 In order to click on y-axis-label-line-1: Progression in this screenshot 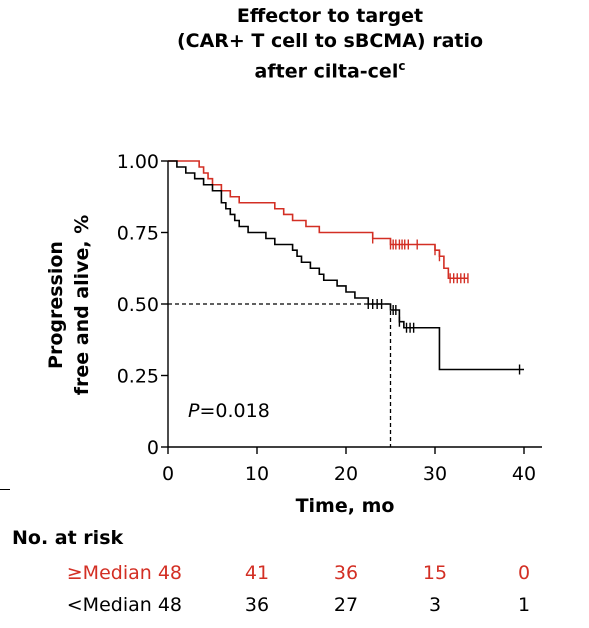, I will do `click(56, 305)`.